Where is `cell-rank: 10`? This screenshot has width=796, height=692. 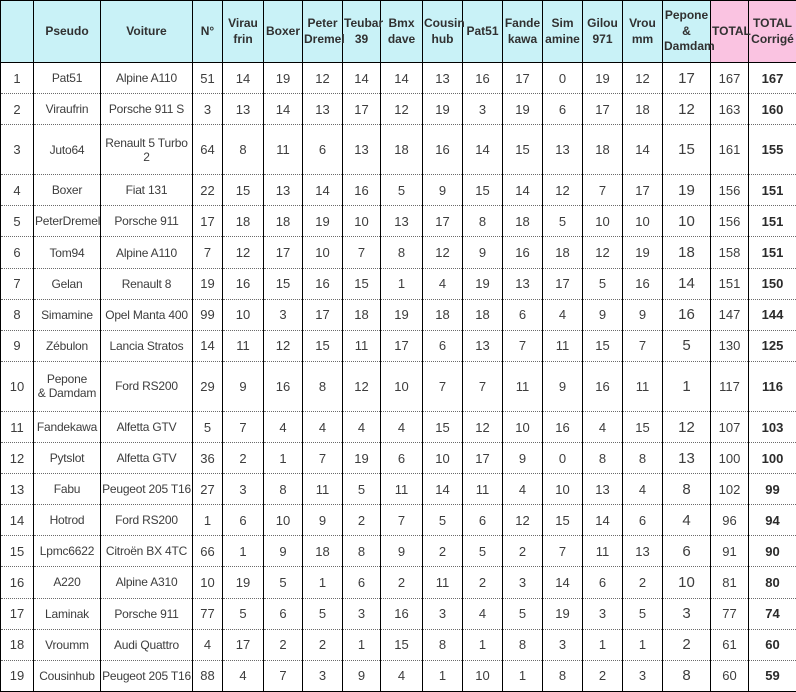 cell-rank: 10 is located at coordinates (17, 386).